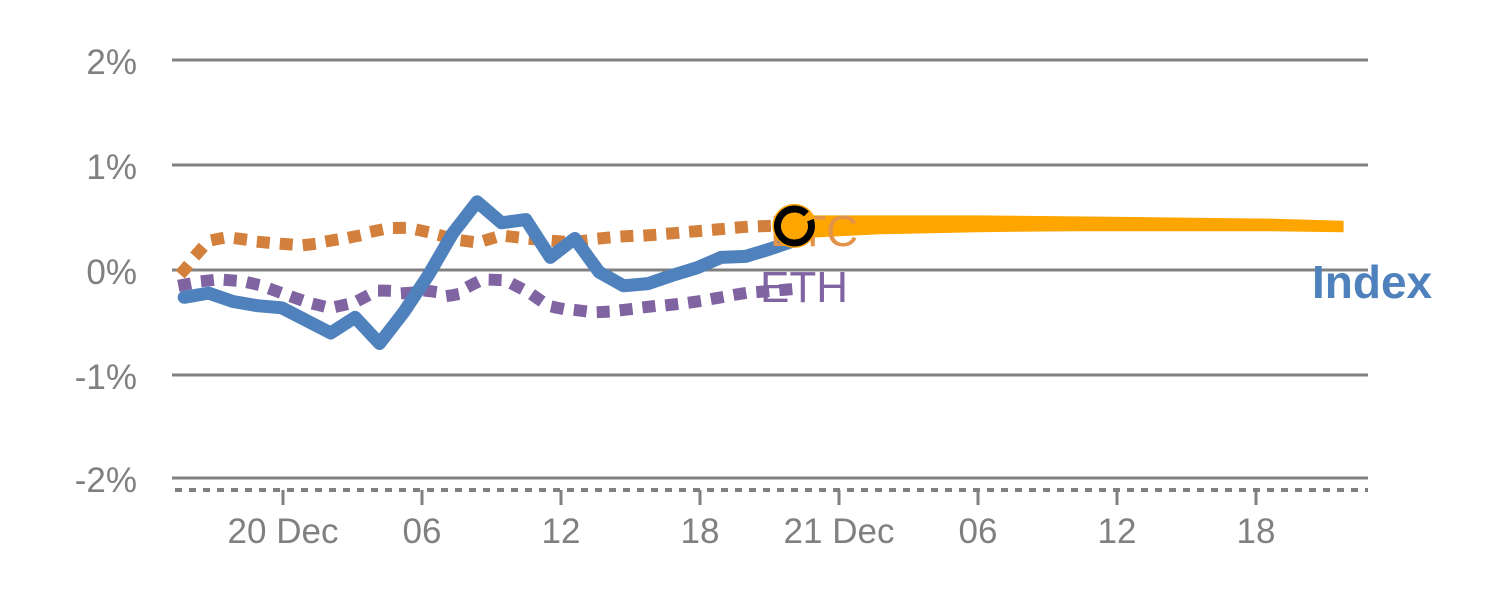 The width and height of the screenshot is (1500, 600). I want to click on y-tick-label-2: 0%, so click(111, 272).